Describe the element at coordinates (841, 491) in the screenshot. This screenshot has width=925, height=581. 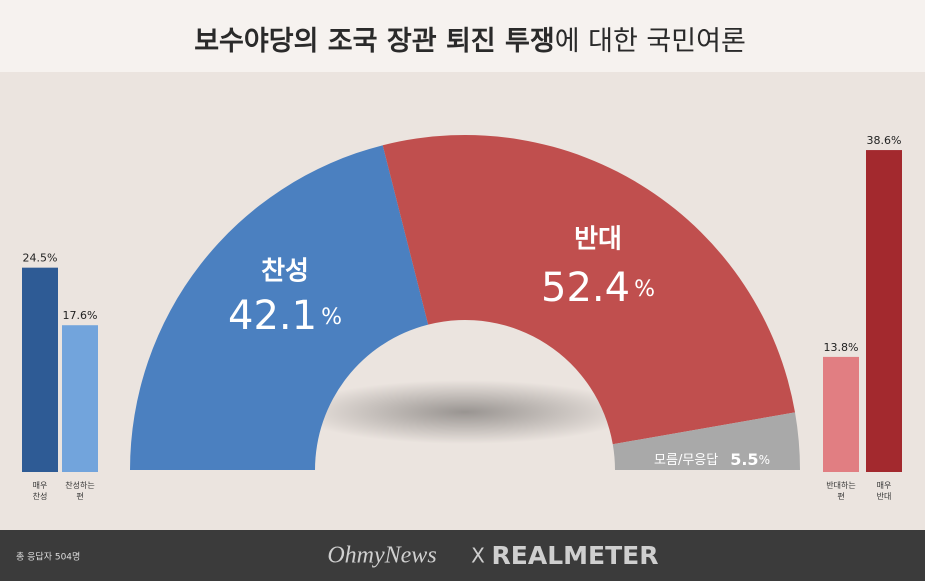
I see `bar-category: 반대하는 편` at that location.